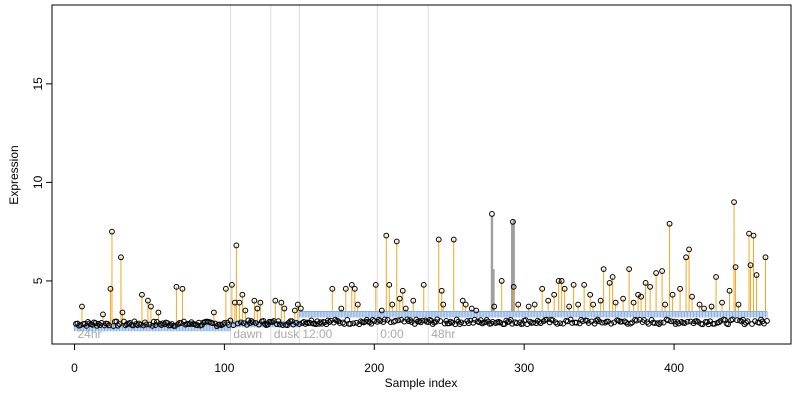 This screenshot has height=400, width=800. I want to click on y-tick-label: 15, so click(38, 84).